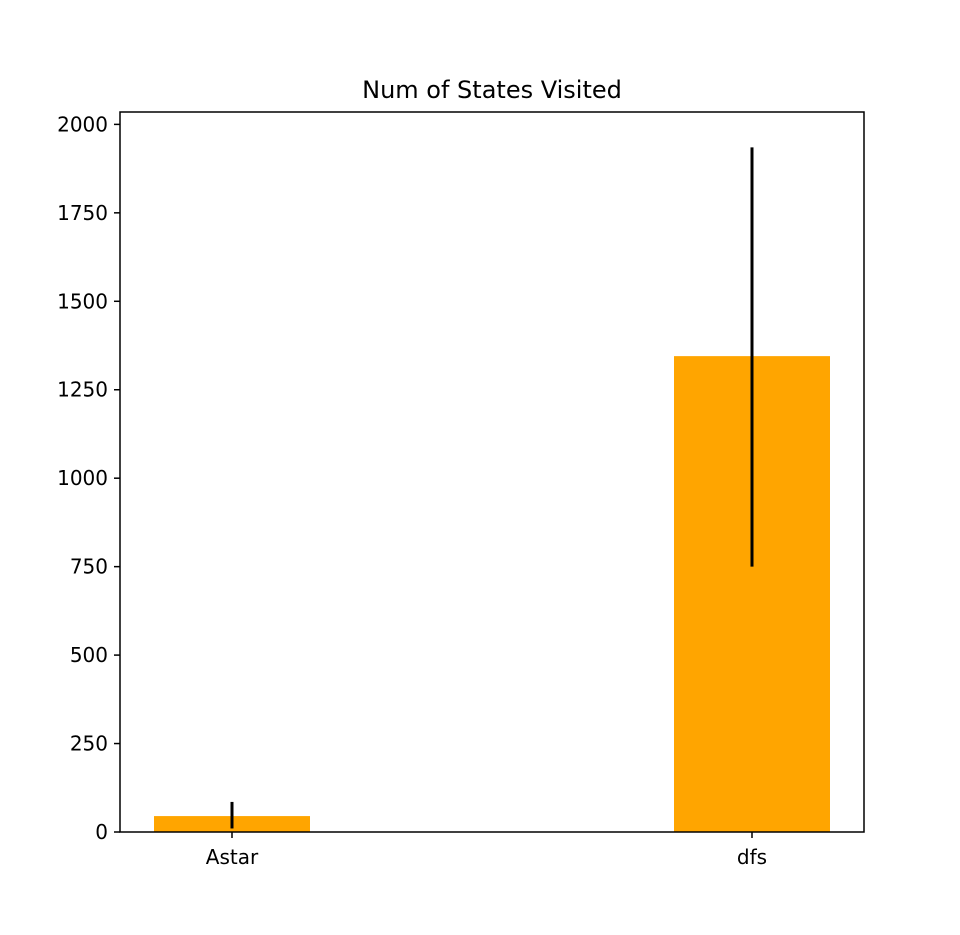  I want to click on y-axis: 0 250 500 750 1000 1250 1500 1750 2000, so click(88, 478).